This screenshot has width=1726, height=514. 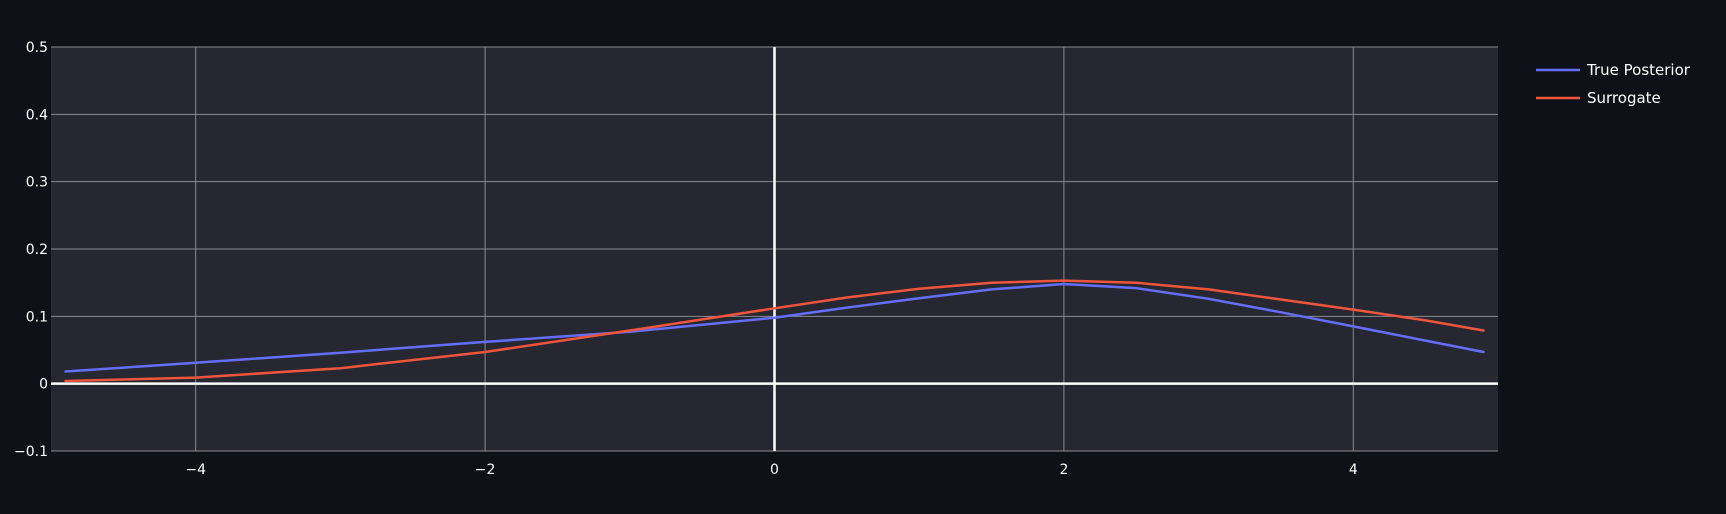 I want to click on x-tick-label: 4, so click(x=1353, y=470).